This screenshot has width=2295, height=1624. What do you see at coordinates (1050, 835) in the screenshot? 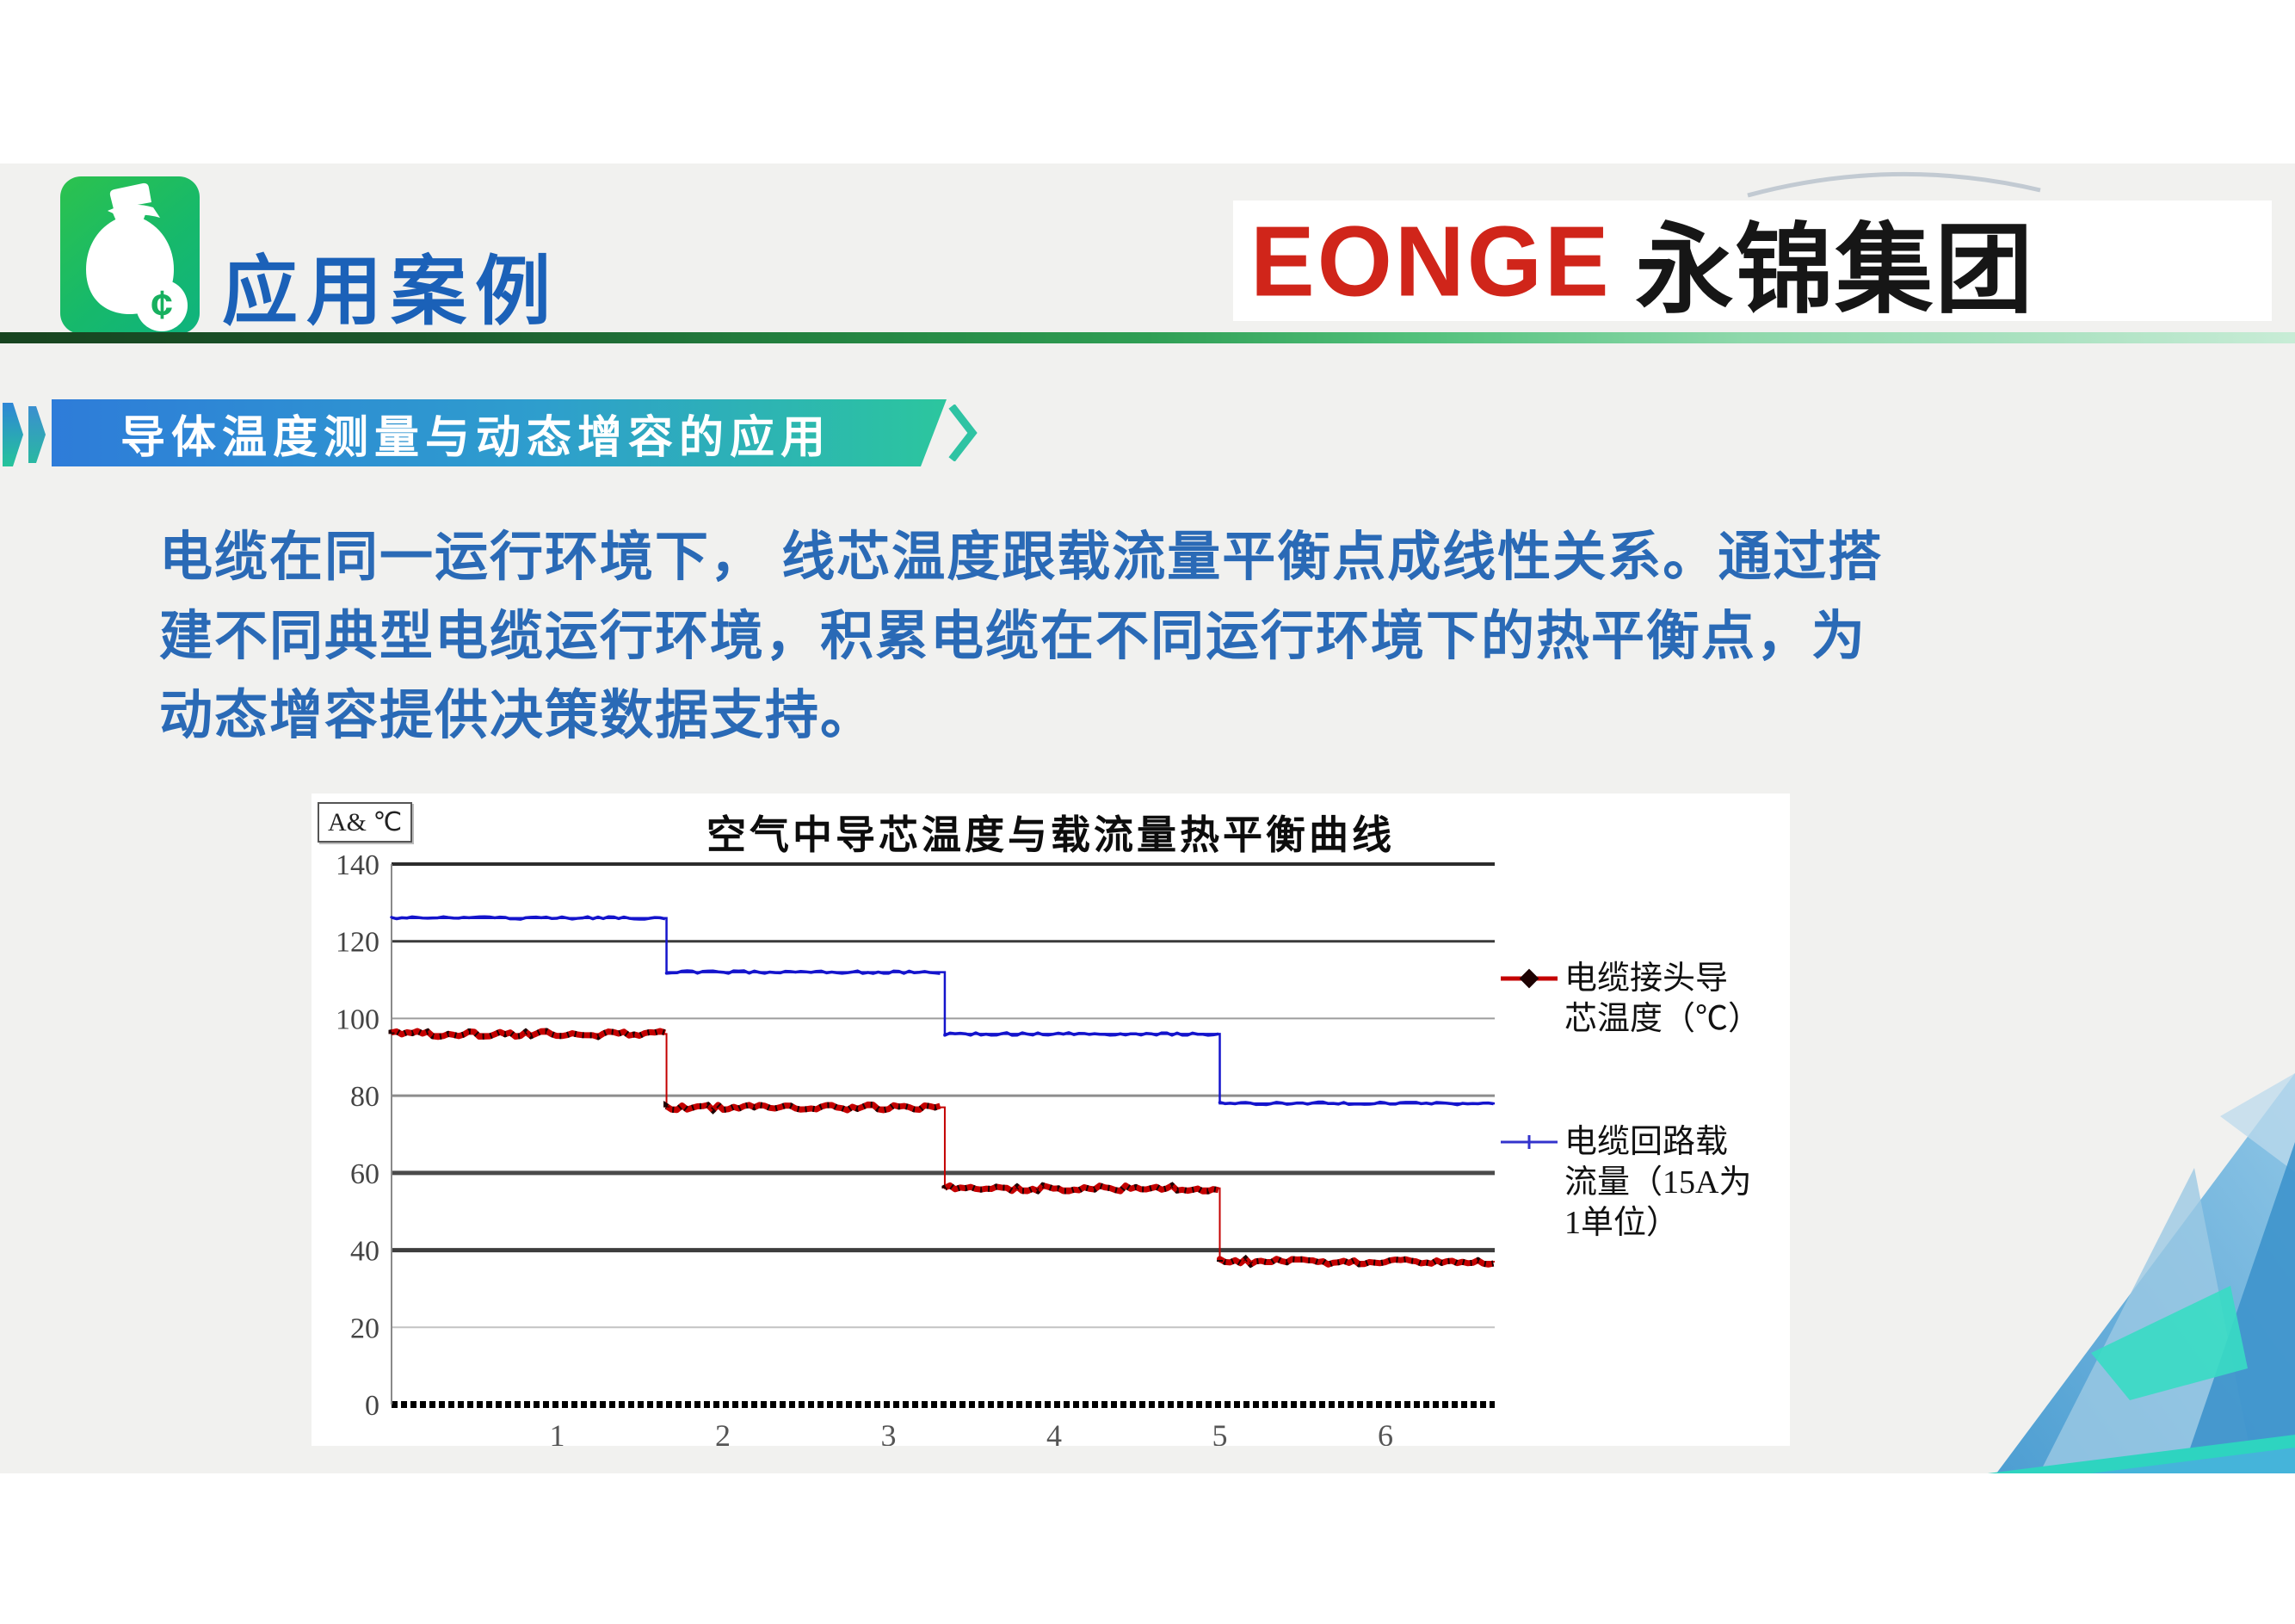
I see `chart-title: 空气中导芯温度与载流量热平衡曲线` at bounding box center [1050, 835].